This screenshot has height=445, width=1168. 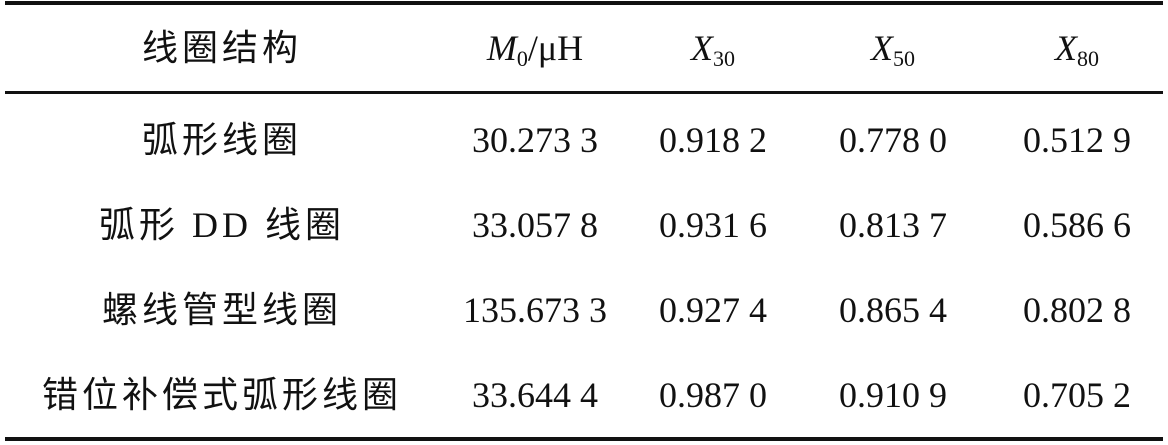 What do you see at coordinates (584, 439) in the screenshot?
I see `bottom-rule` at bounding box center [584, 439].